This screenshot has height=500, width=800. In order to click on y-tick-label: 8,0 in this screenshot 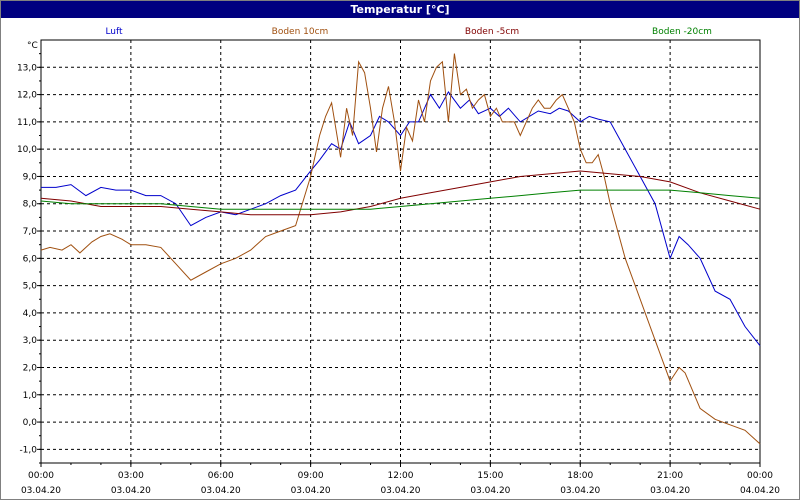, I will do `click(30, 205)`.